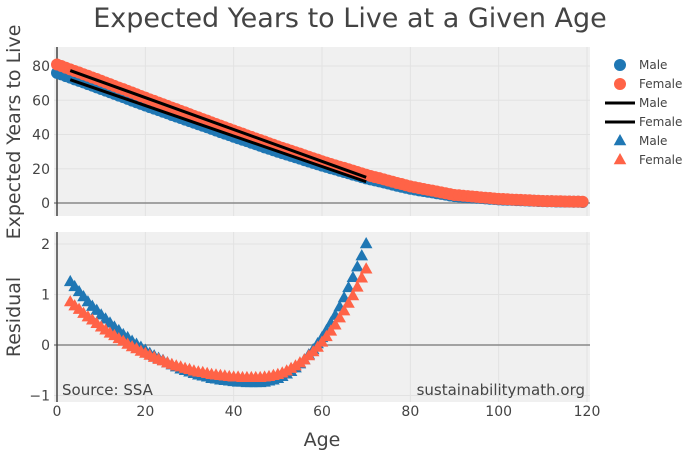  What do you see at coordinates (14, 132) in the screenshot?
I see `top-y-axis-title: Expected Years to Live` at bounding box center [14, 132].